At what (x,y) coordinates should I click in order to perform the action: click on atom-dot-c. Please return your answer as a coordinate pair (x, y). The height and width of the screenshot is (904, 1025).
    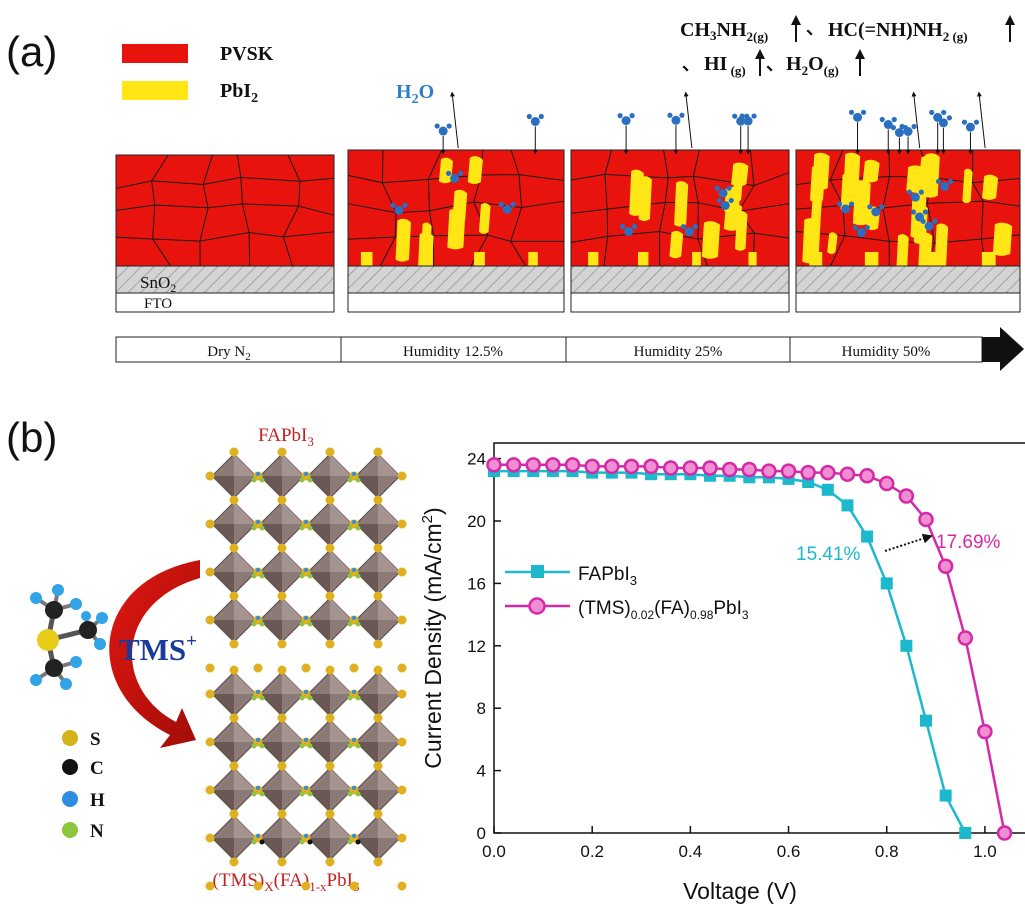
    Looking at the image, I should click on (70, 767).